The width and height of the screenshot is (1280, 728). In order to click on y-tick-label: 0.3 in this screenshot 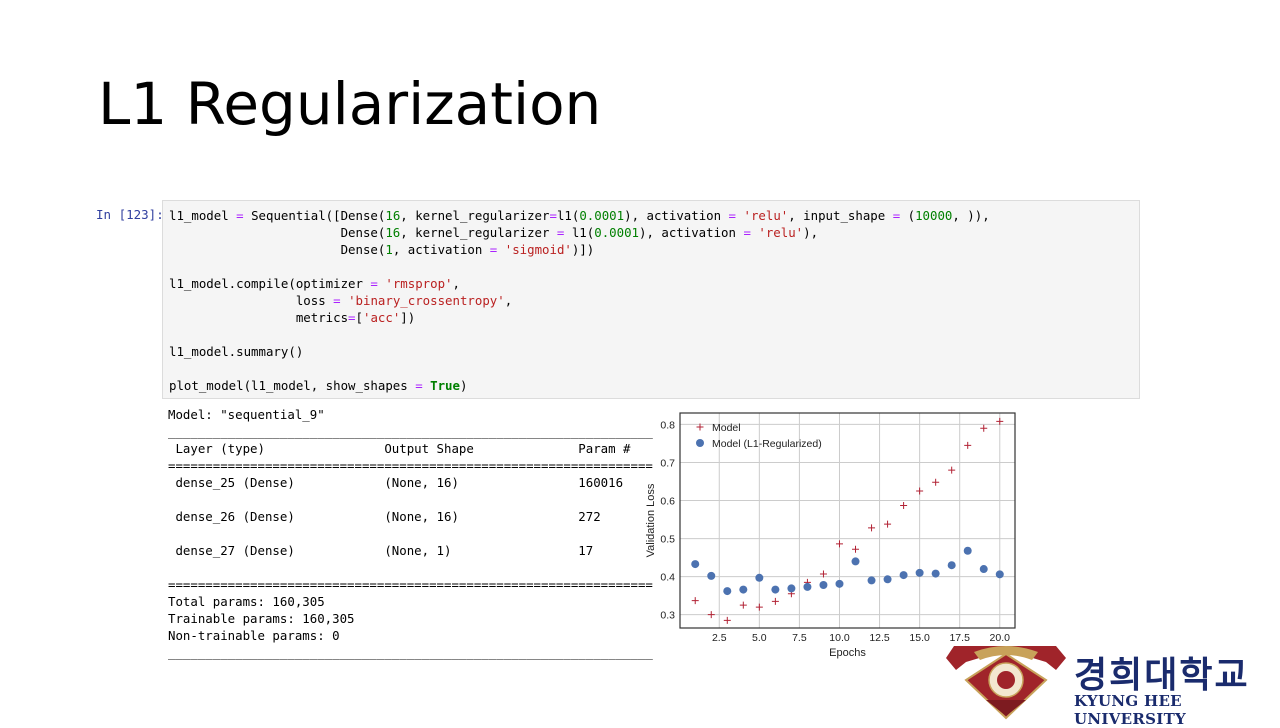, I will do `click(667, 616)`.